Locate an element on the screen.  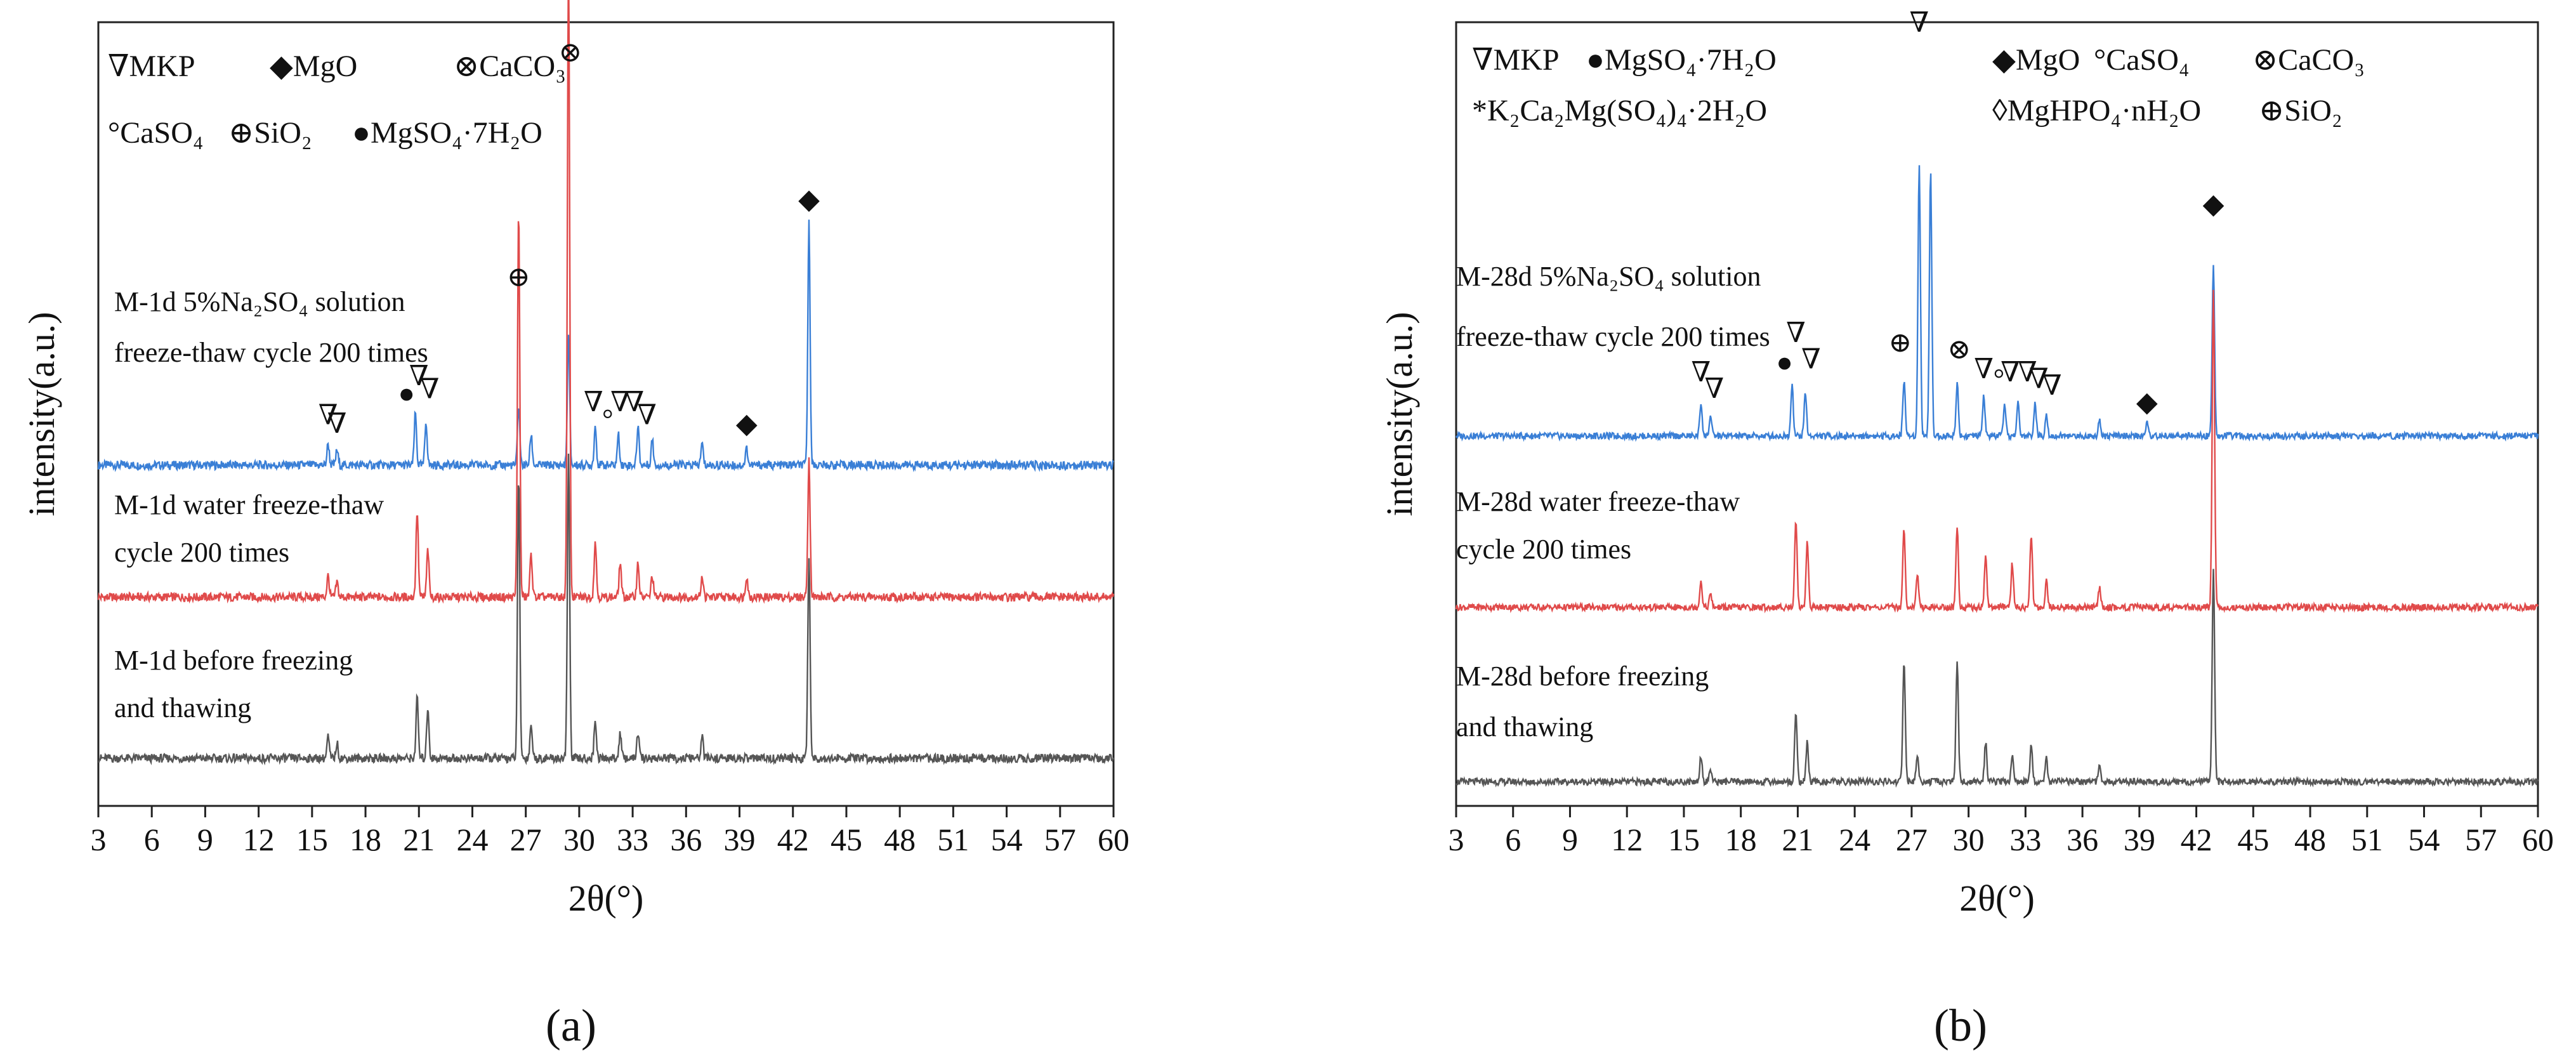
series-label: M-28d 5%Na₂SO₄ solution is located at coordinates (1608, 276).